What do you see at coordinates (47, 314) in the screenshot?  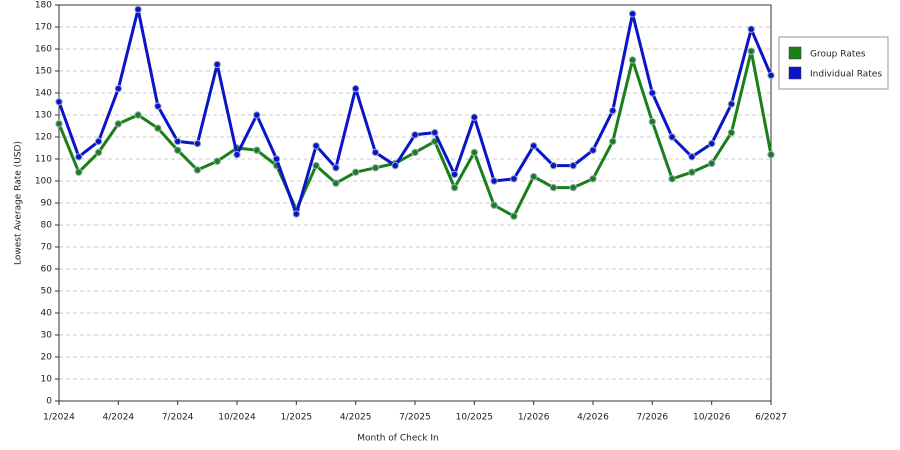 I see `y-tick-label: 40` at bounding box center [47, 314].